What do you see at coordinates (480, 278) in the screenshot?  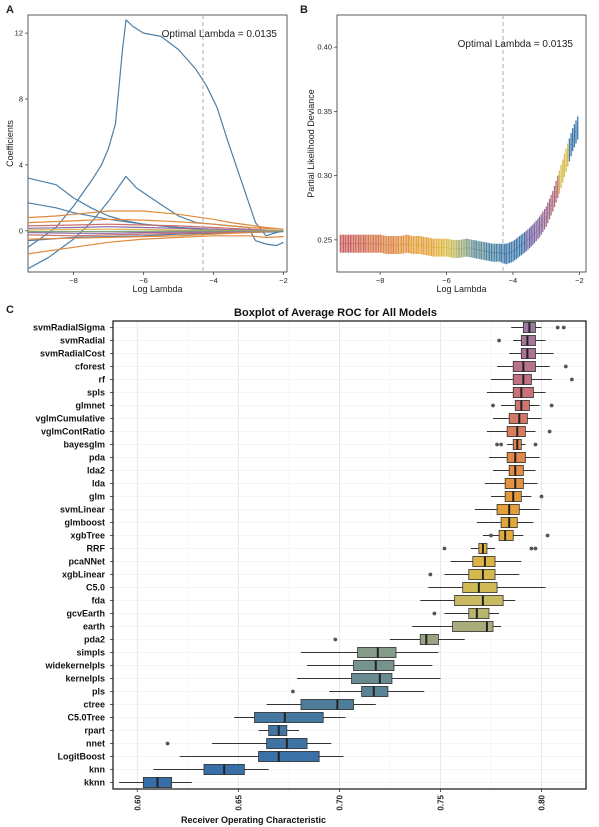 I see `panel-b-x-ticks: −8 −6 −4 −2` at bounding box center [480, 278].